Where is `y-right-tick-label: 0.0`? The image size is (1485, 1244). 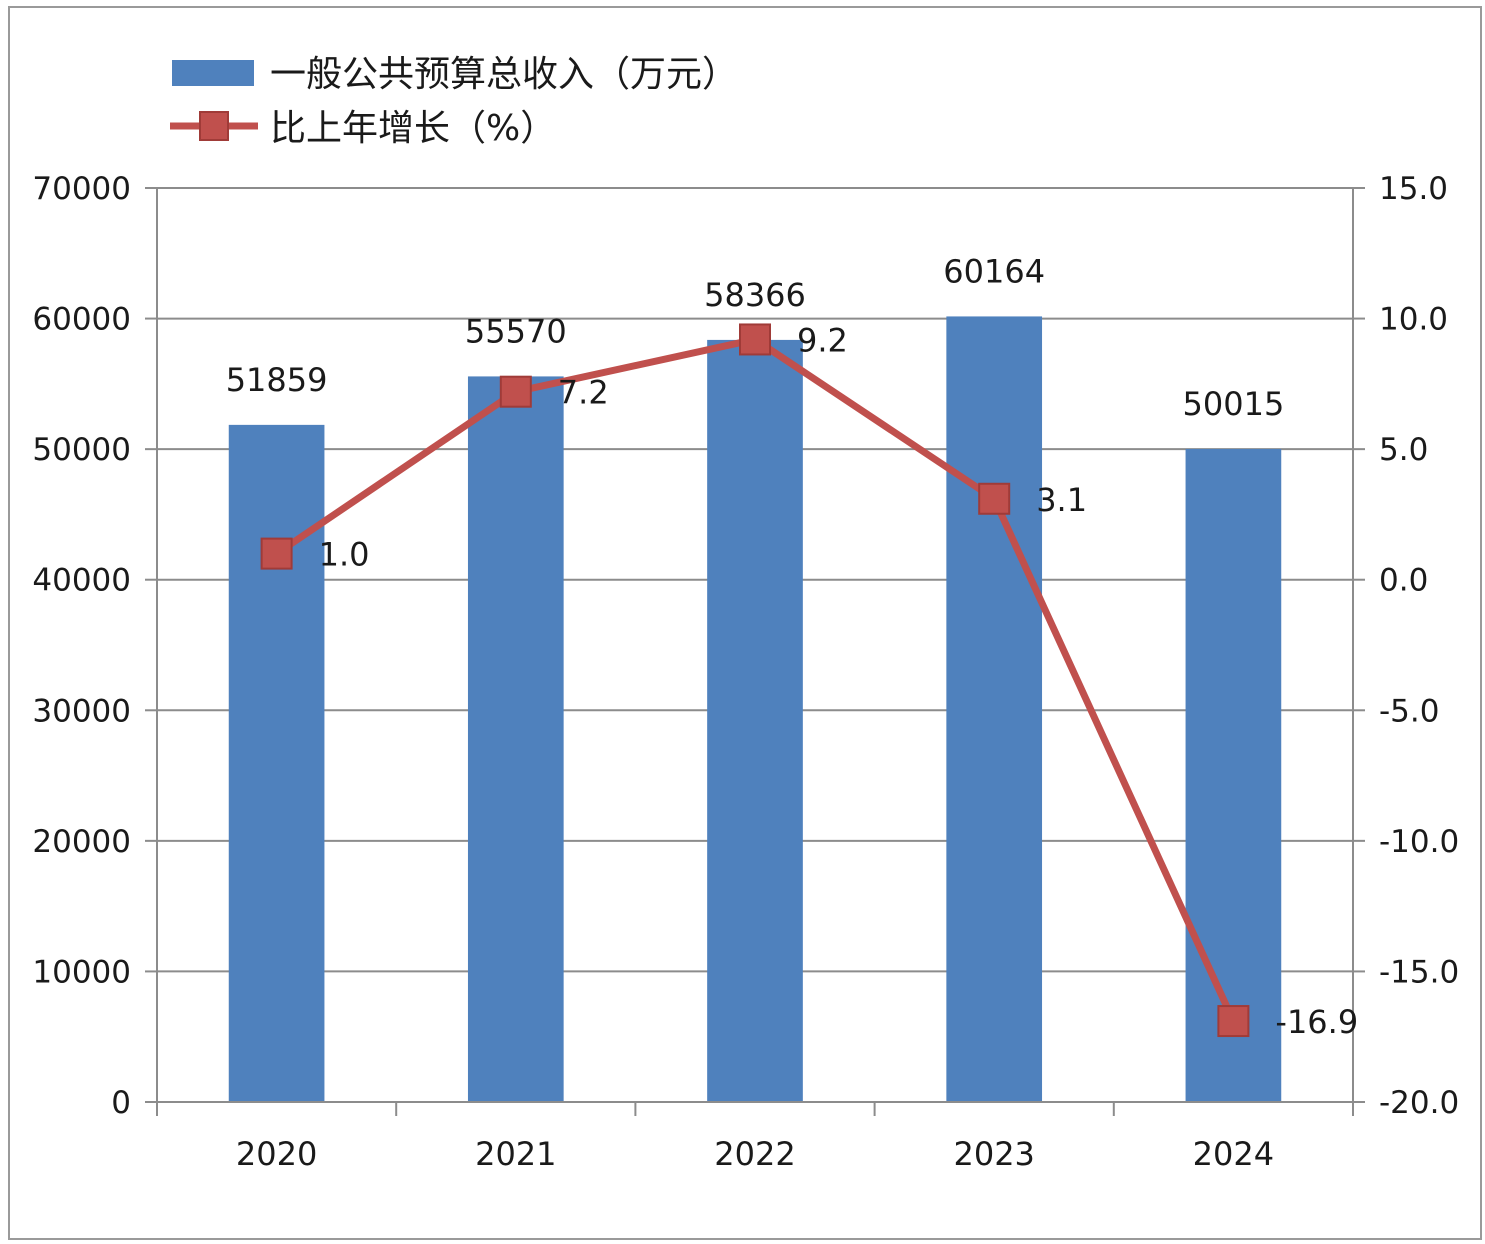 y-right-tick-label: 0.0 is located at coordinates (1403, 581).